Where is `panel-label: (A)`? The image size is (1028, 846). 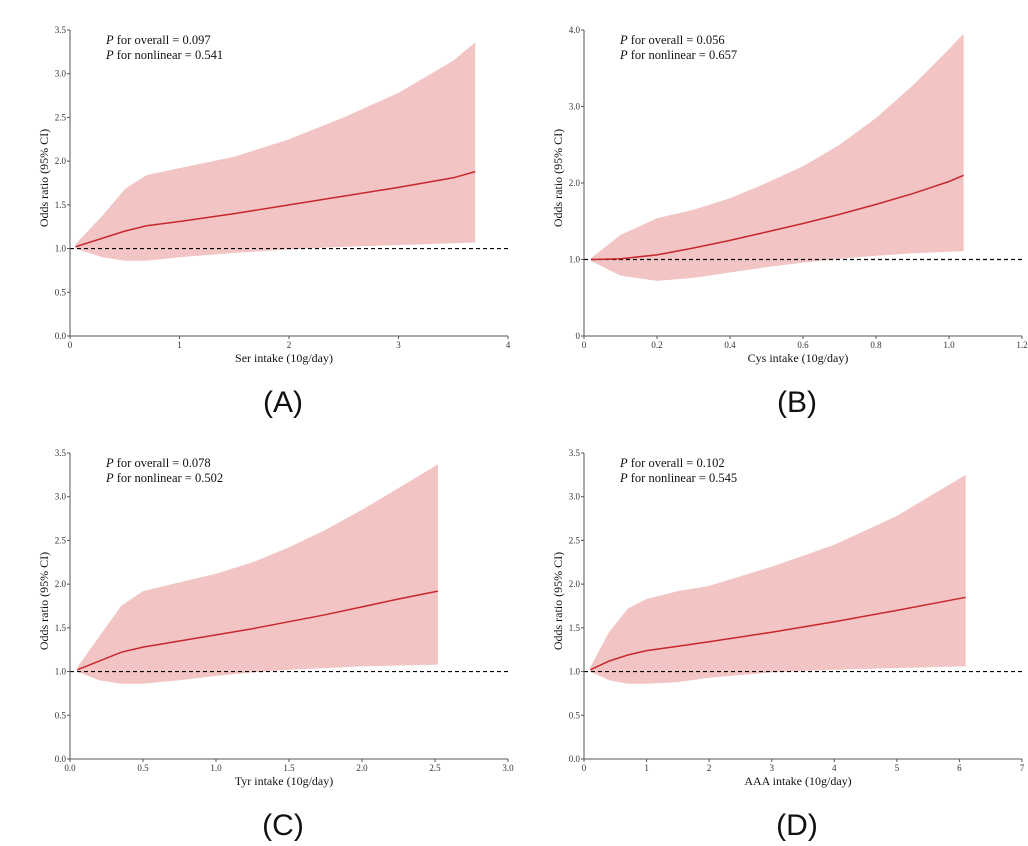
panel-label: (A) is located at coordinates (283, 402).